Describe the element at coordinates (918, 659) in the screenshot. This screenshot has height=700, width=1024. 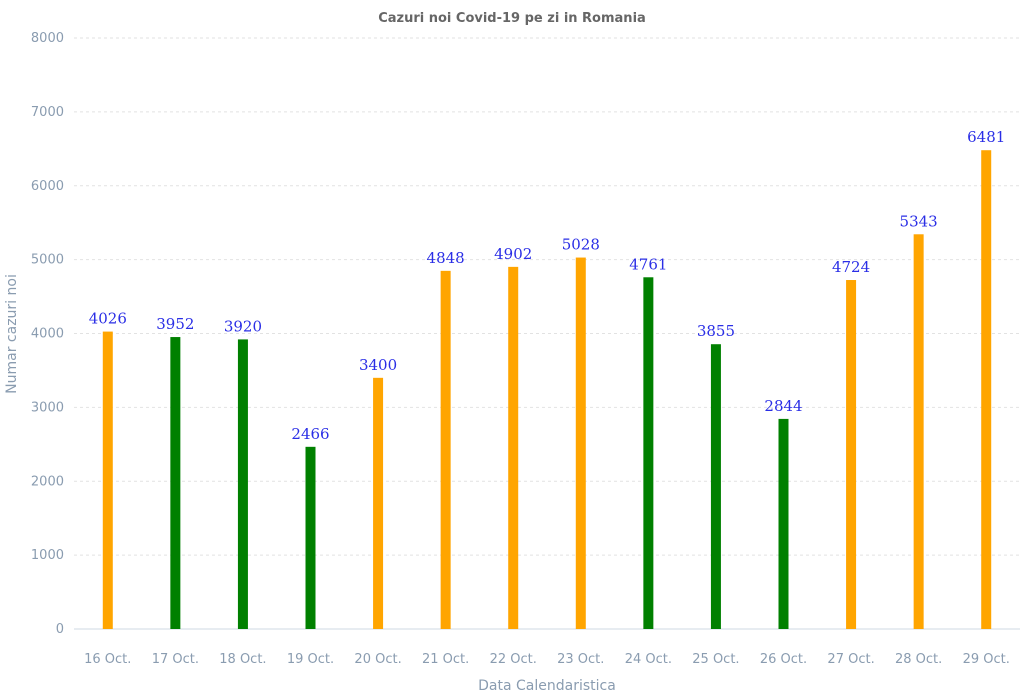
I see `x-tick-label: 28 Oct.` at that location.